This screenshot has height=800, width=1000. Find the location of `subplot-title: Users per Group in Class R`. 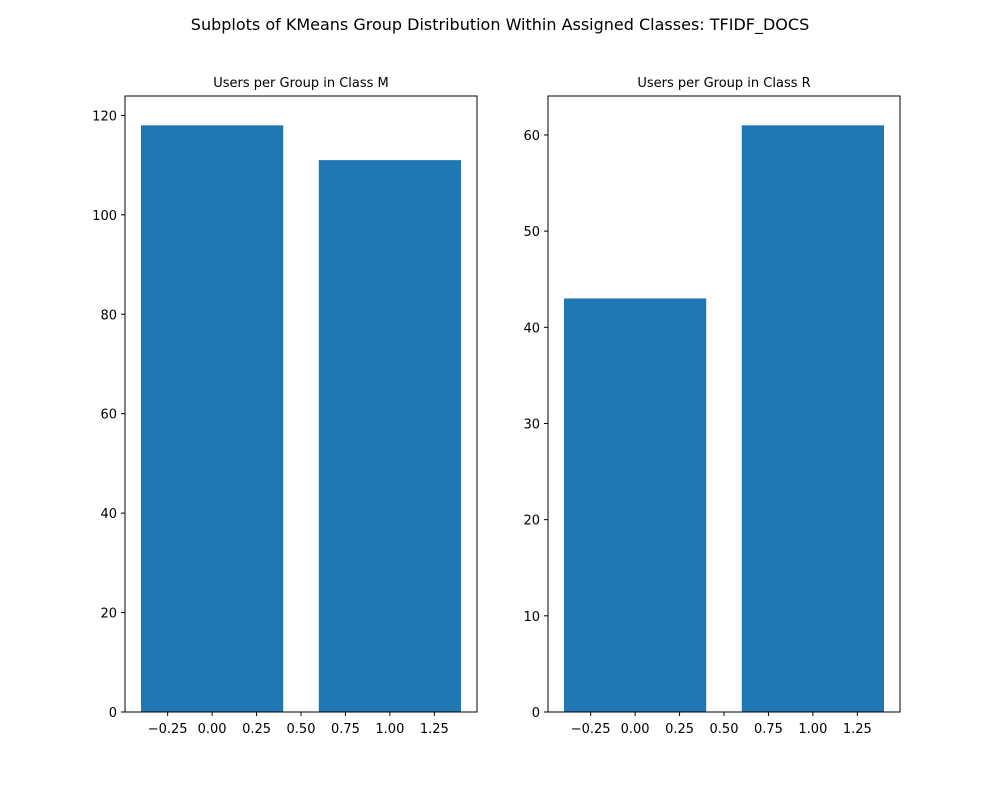

subplot-title: Users per Group in Class R is located at coordinates (723, 83).